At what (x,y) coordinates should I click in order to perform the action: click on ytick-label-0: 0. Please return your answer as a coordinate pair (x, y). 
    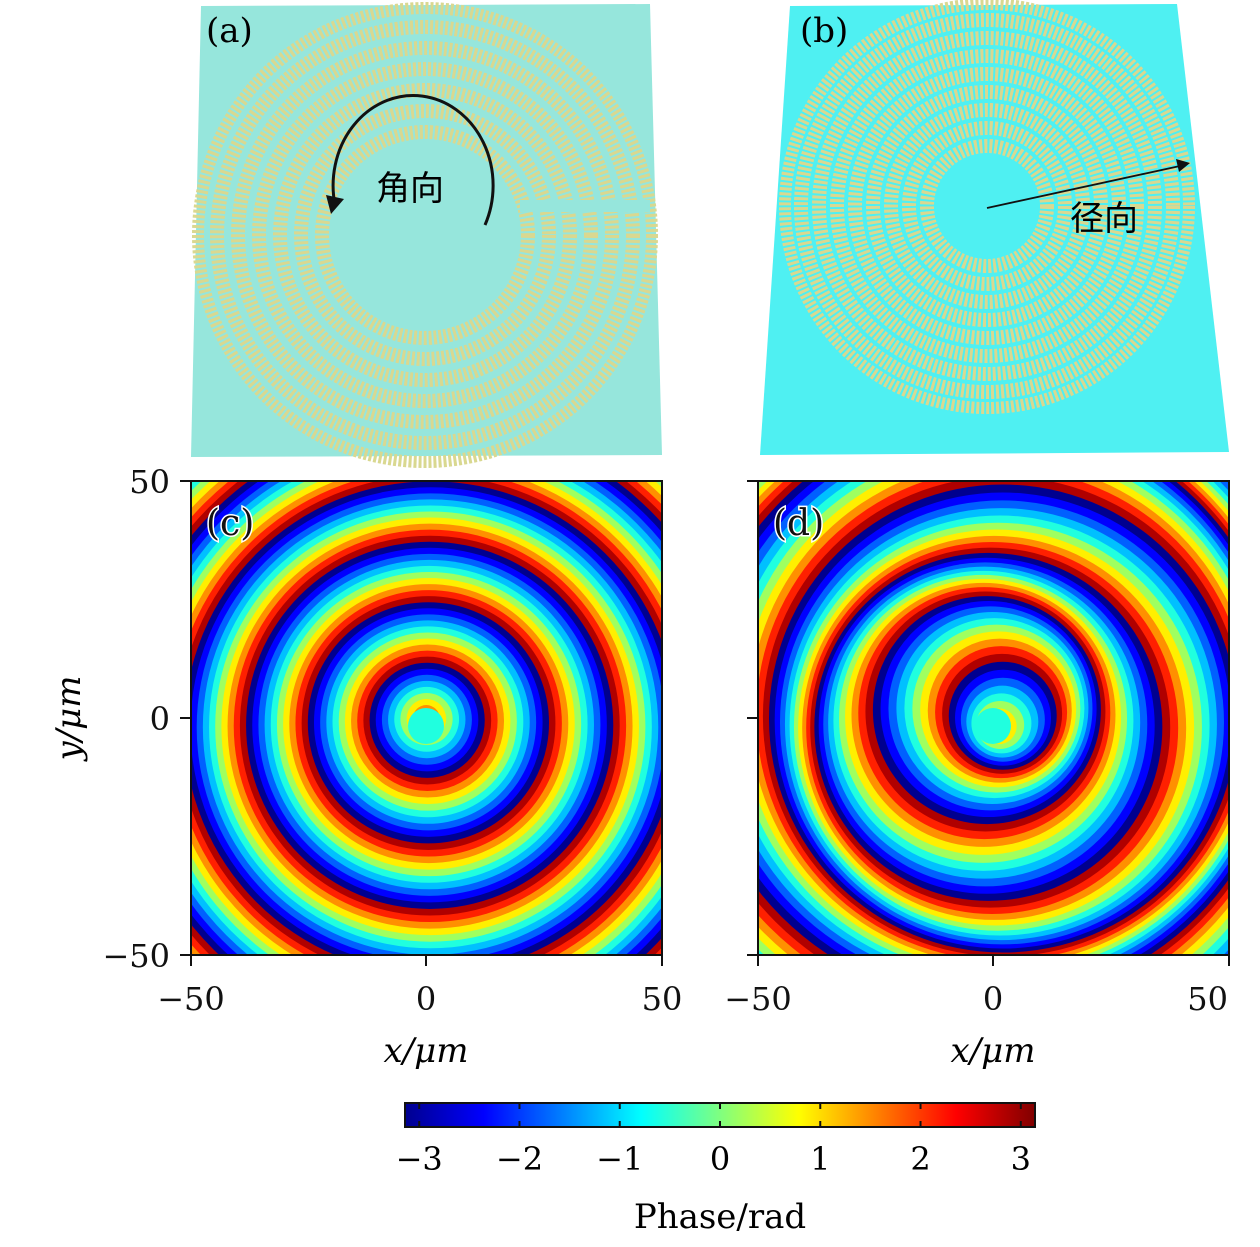
    Looking at the image, I should click on (160, 719).